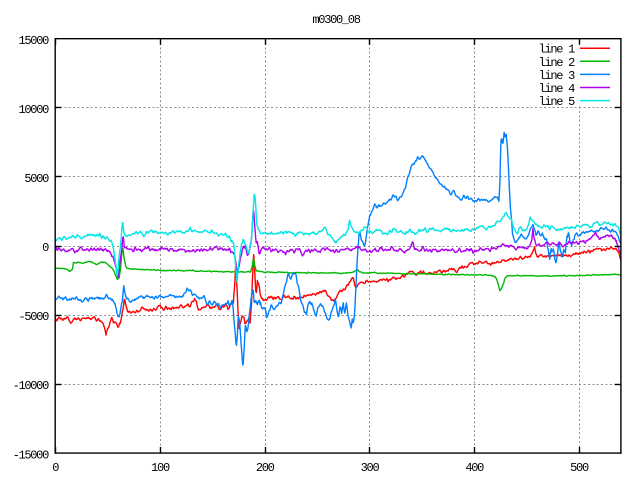 The image size is (640, 480). What do you see at coordinates (336, 20) in the screenshot?
I see `svg-text: m0300_08` at bounding box center [336, 20].